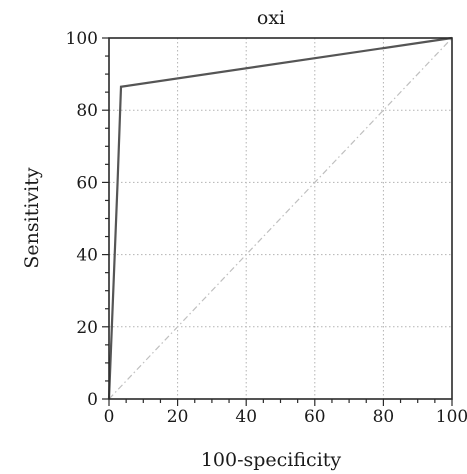 This screenshot has width=467, height=474. I want to click on x-tick-label: 0, so click(109, 417).